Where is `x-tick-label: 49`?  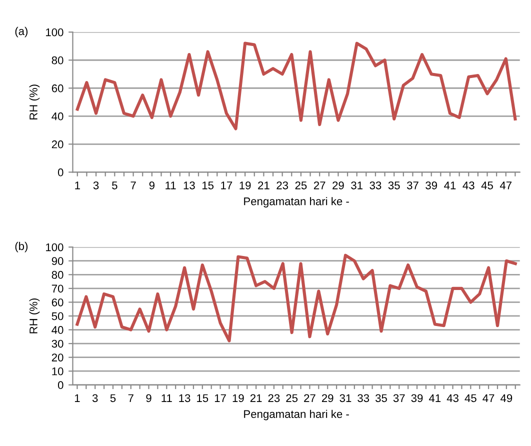 x-tick-label: 49 is located at coordinates (506, 398).